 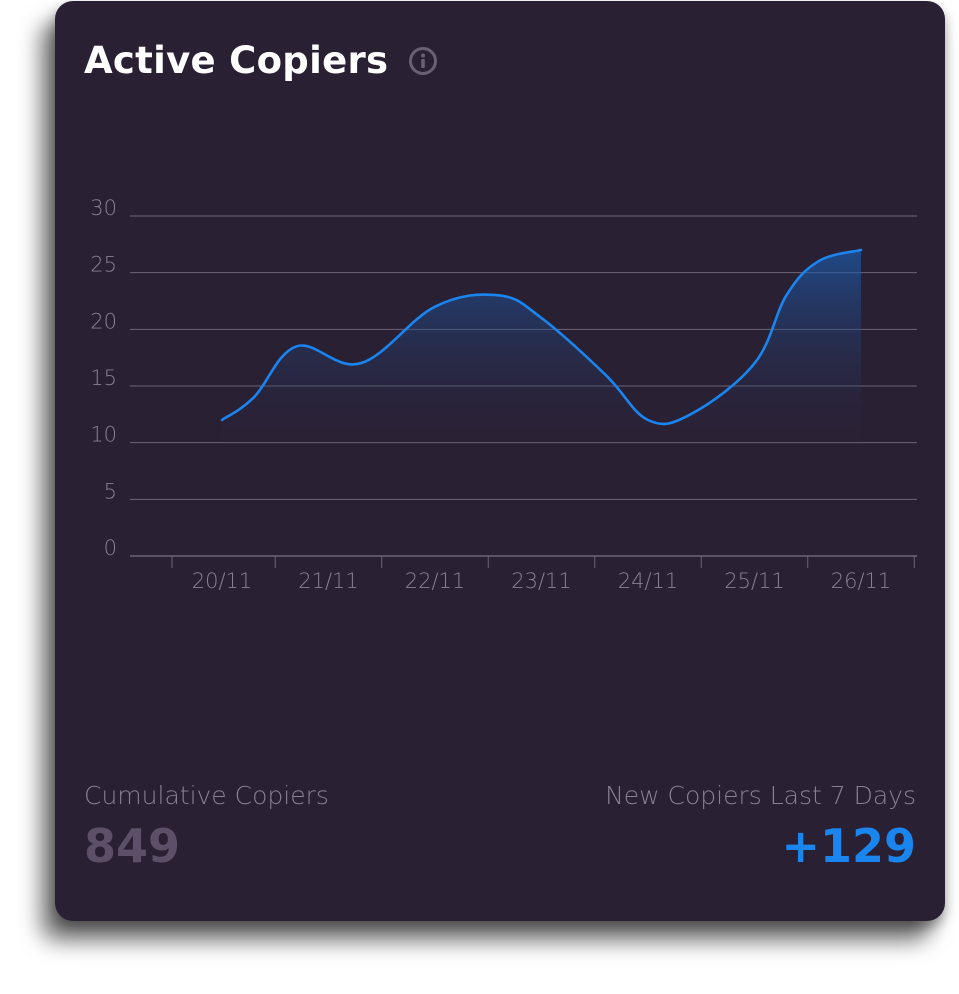 I want to click on x-axis: 20/11 21/11 22/11 23/11 24/11 25/11 26/11, so click(x=543, y=574).